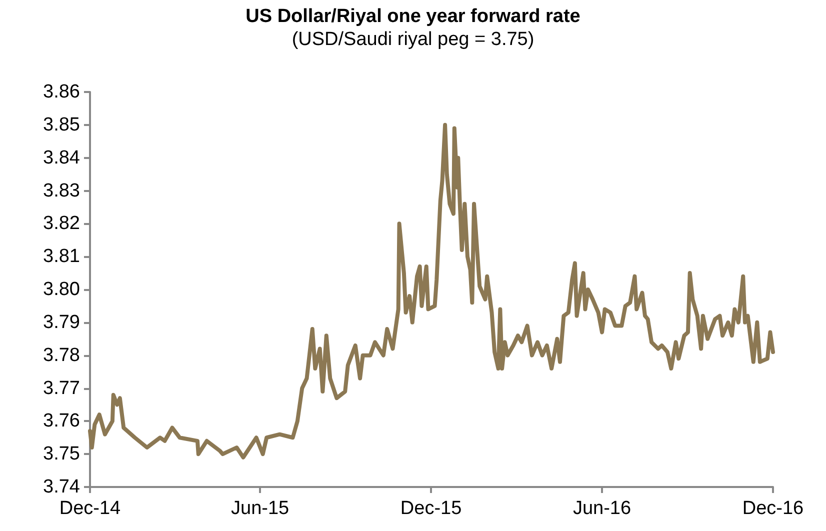 The height and width of the screenshot is (531, 826). I want to click on y-tick-label: 3.80, so click(61, 289).